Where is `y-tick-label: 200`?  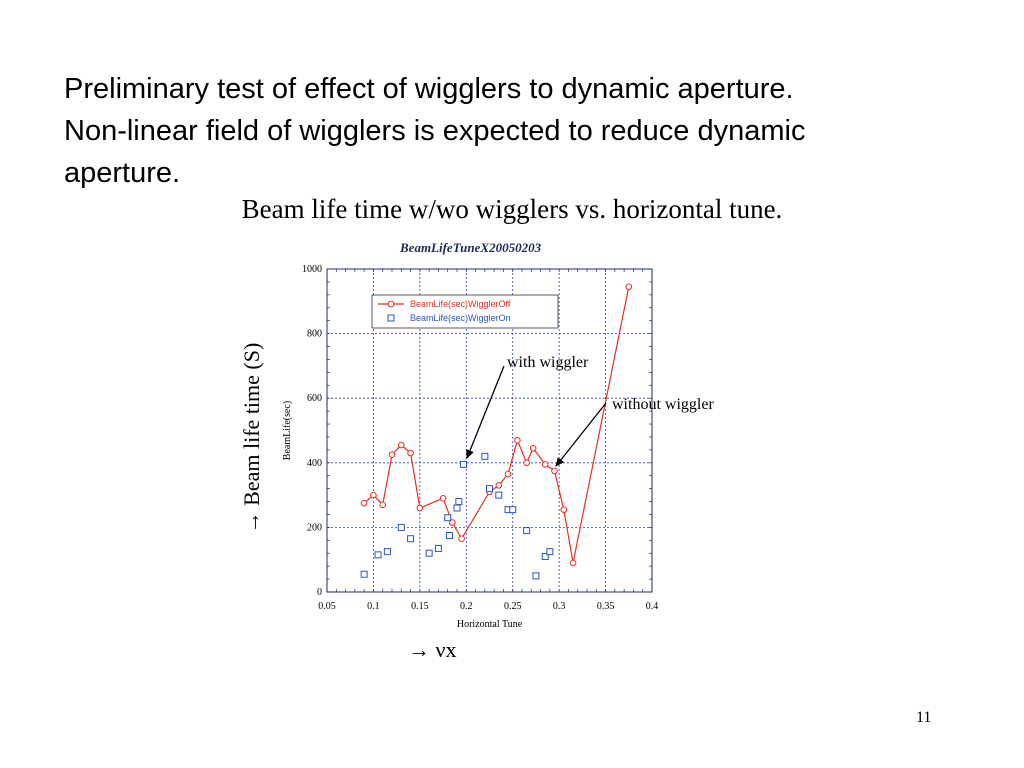 y-tick-label: 200 is located at coordinates (314, 527).